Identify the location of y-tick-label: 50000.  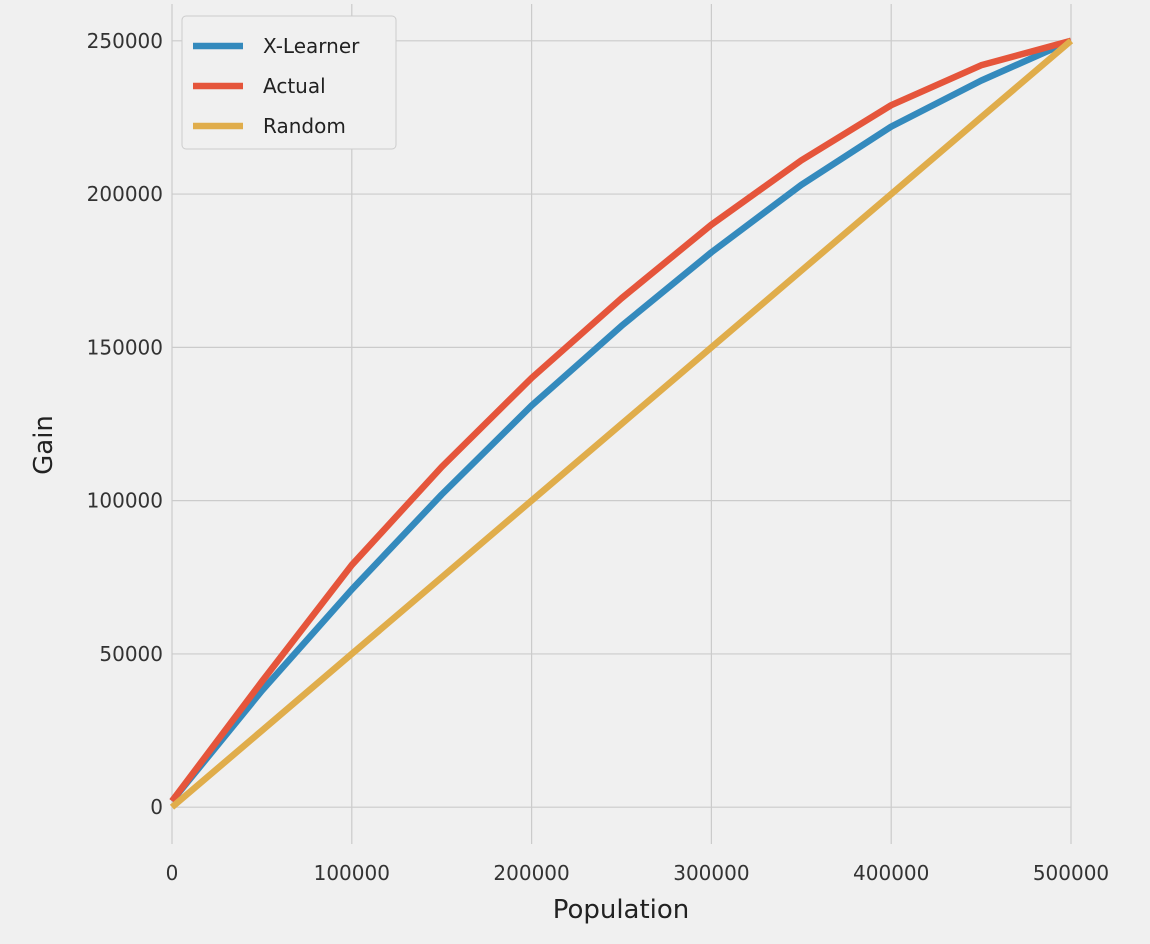
(131, 654).